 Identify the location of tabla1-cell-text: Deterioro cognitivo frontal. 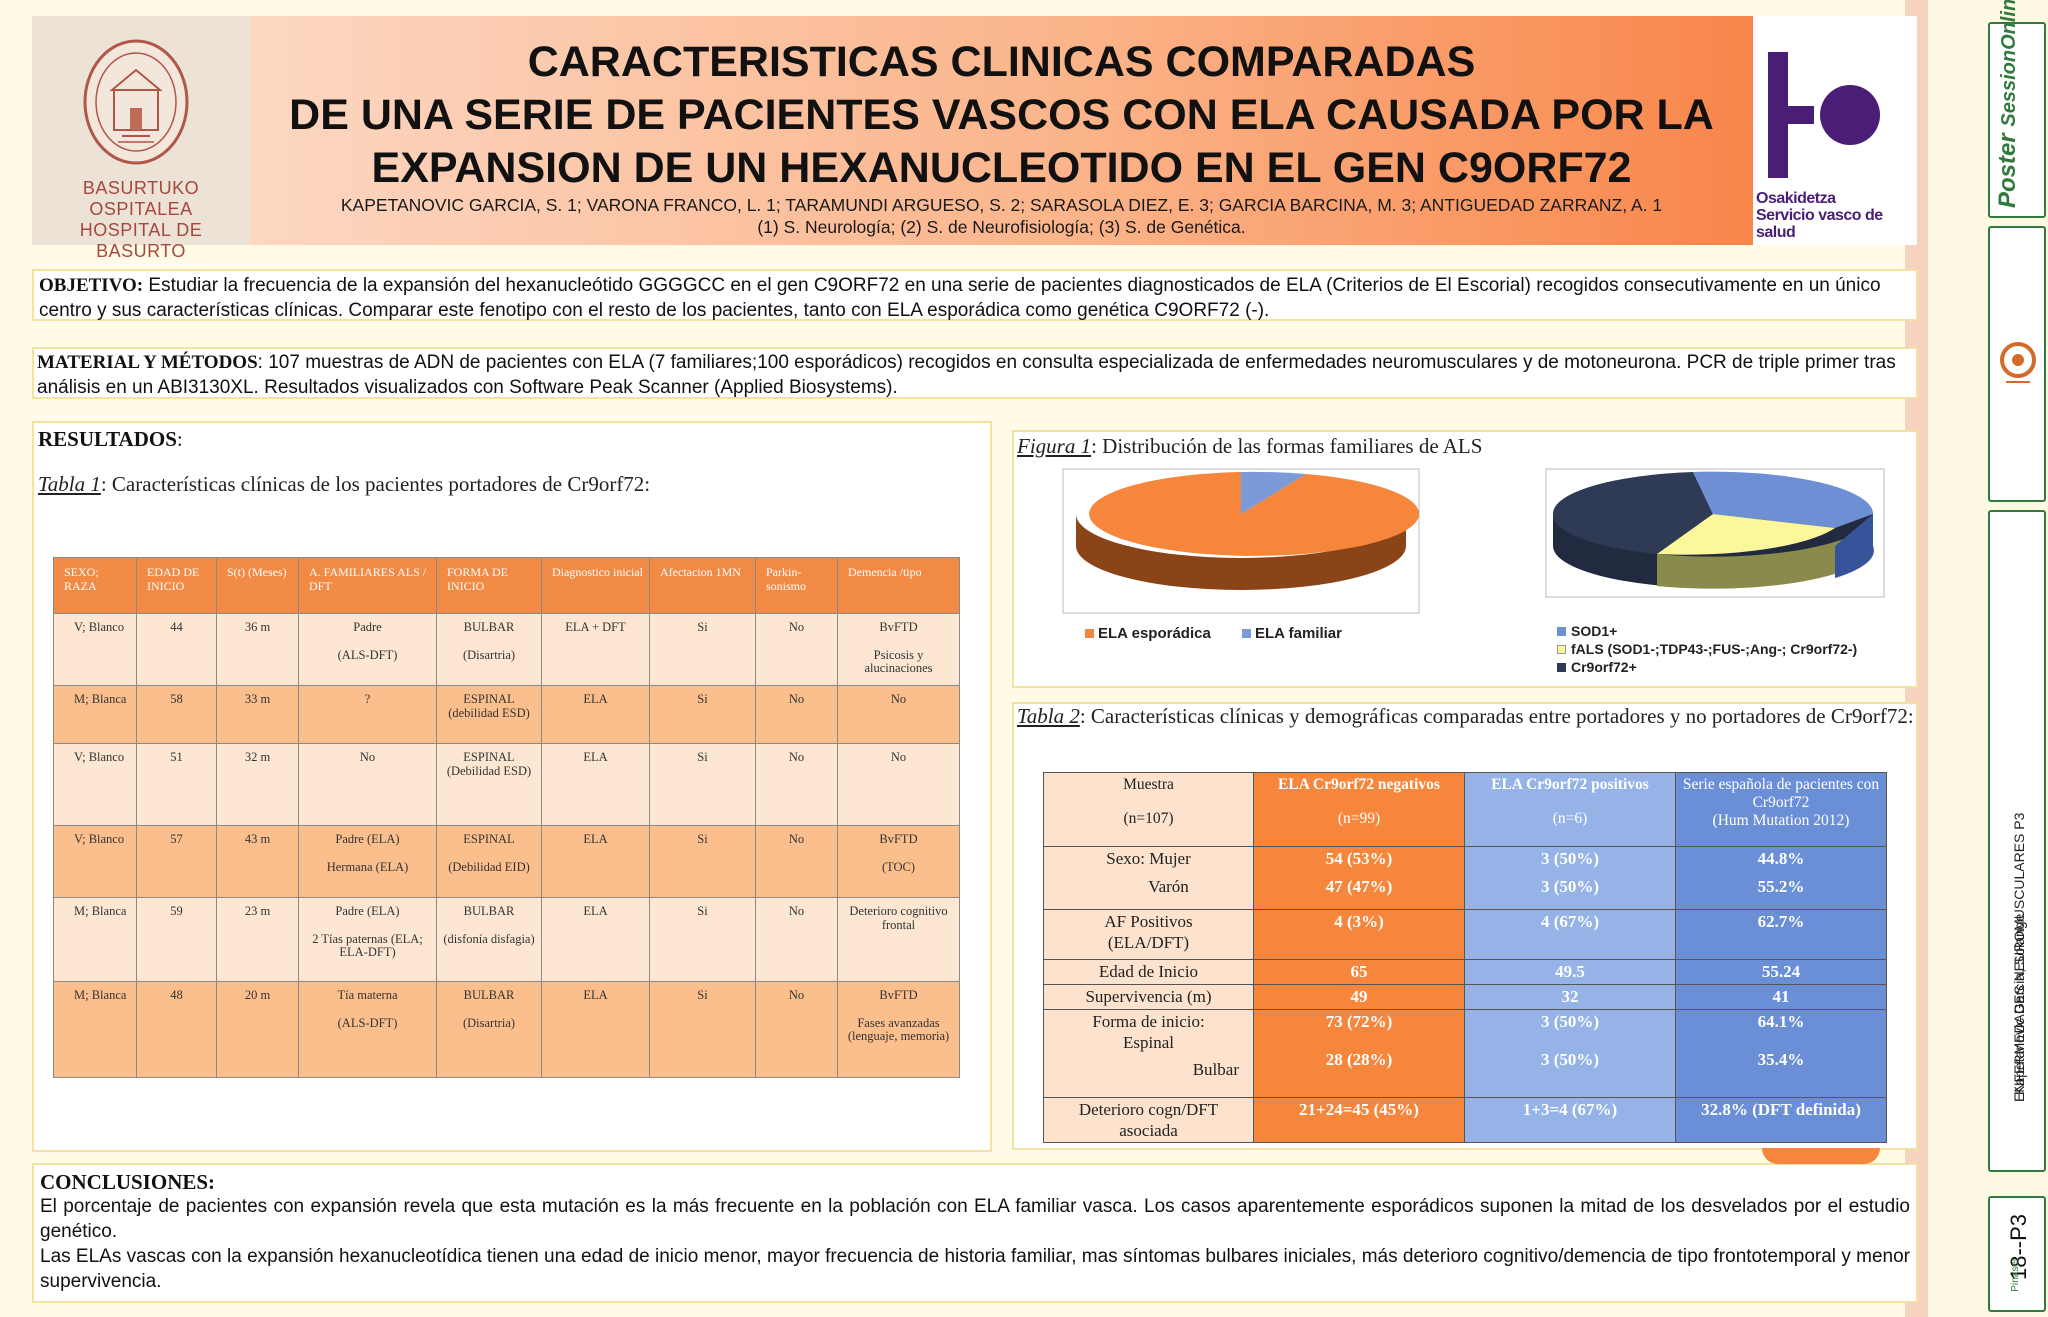
(898, 918).